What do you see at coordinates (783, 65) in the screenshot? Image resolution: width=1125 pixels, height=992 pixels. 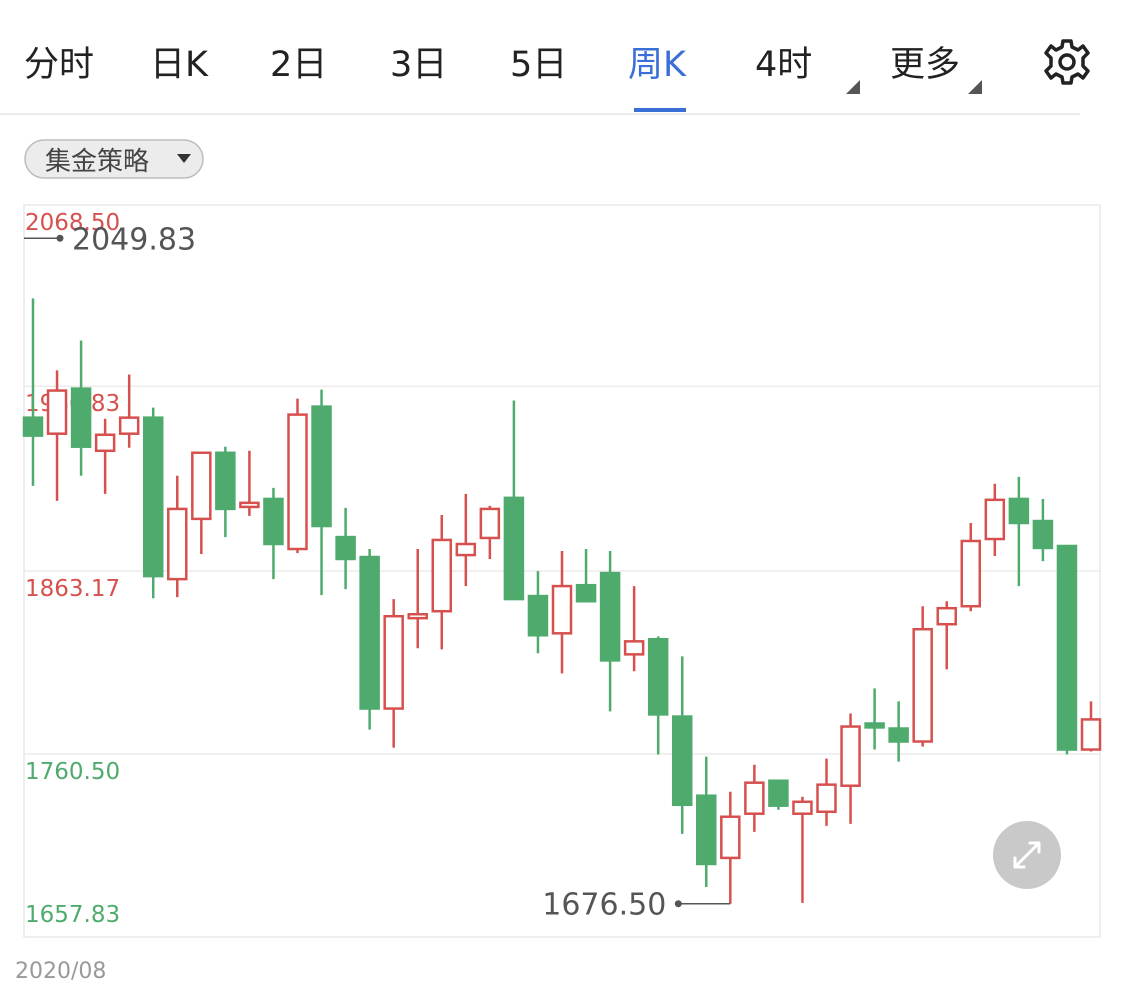 I see `tab: 4时` at bounding box center [783, 65].